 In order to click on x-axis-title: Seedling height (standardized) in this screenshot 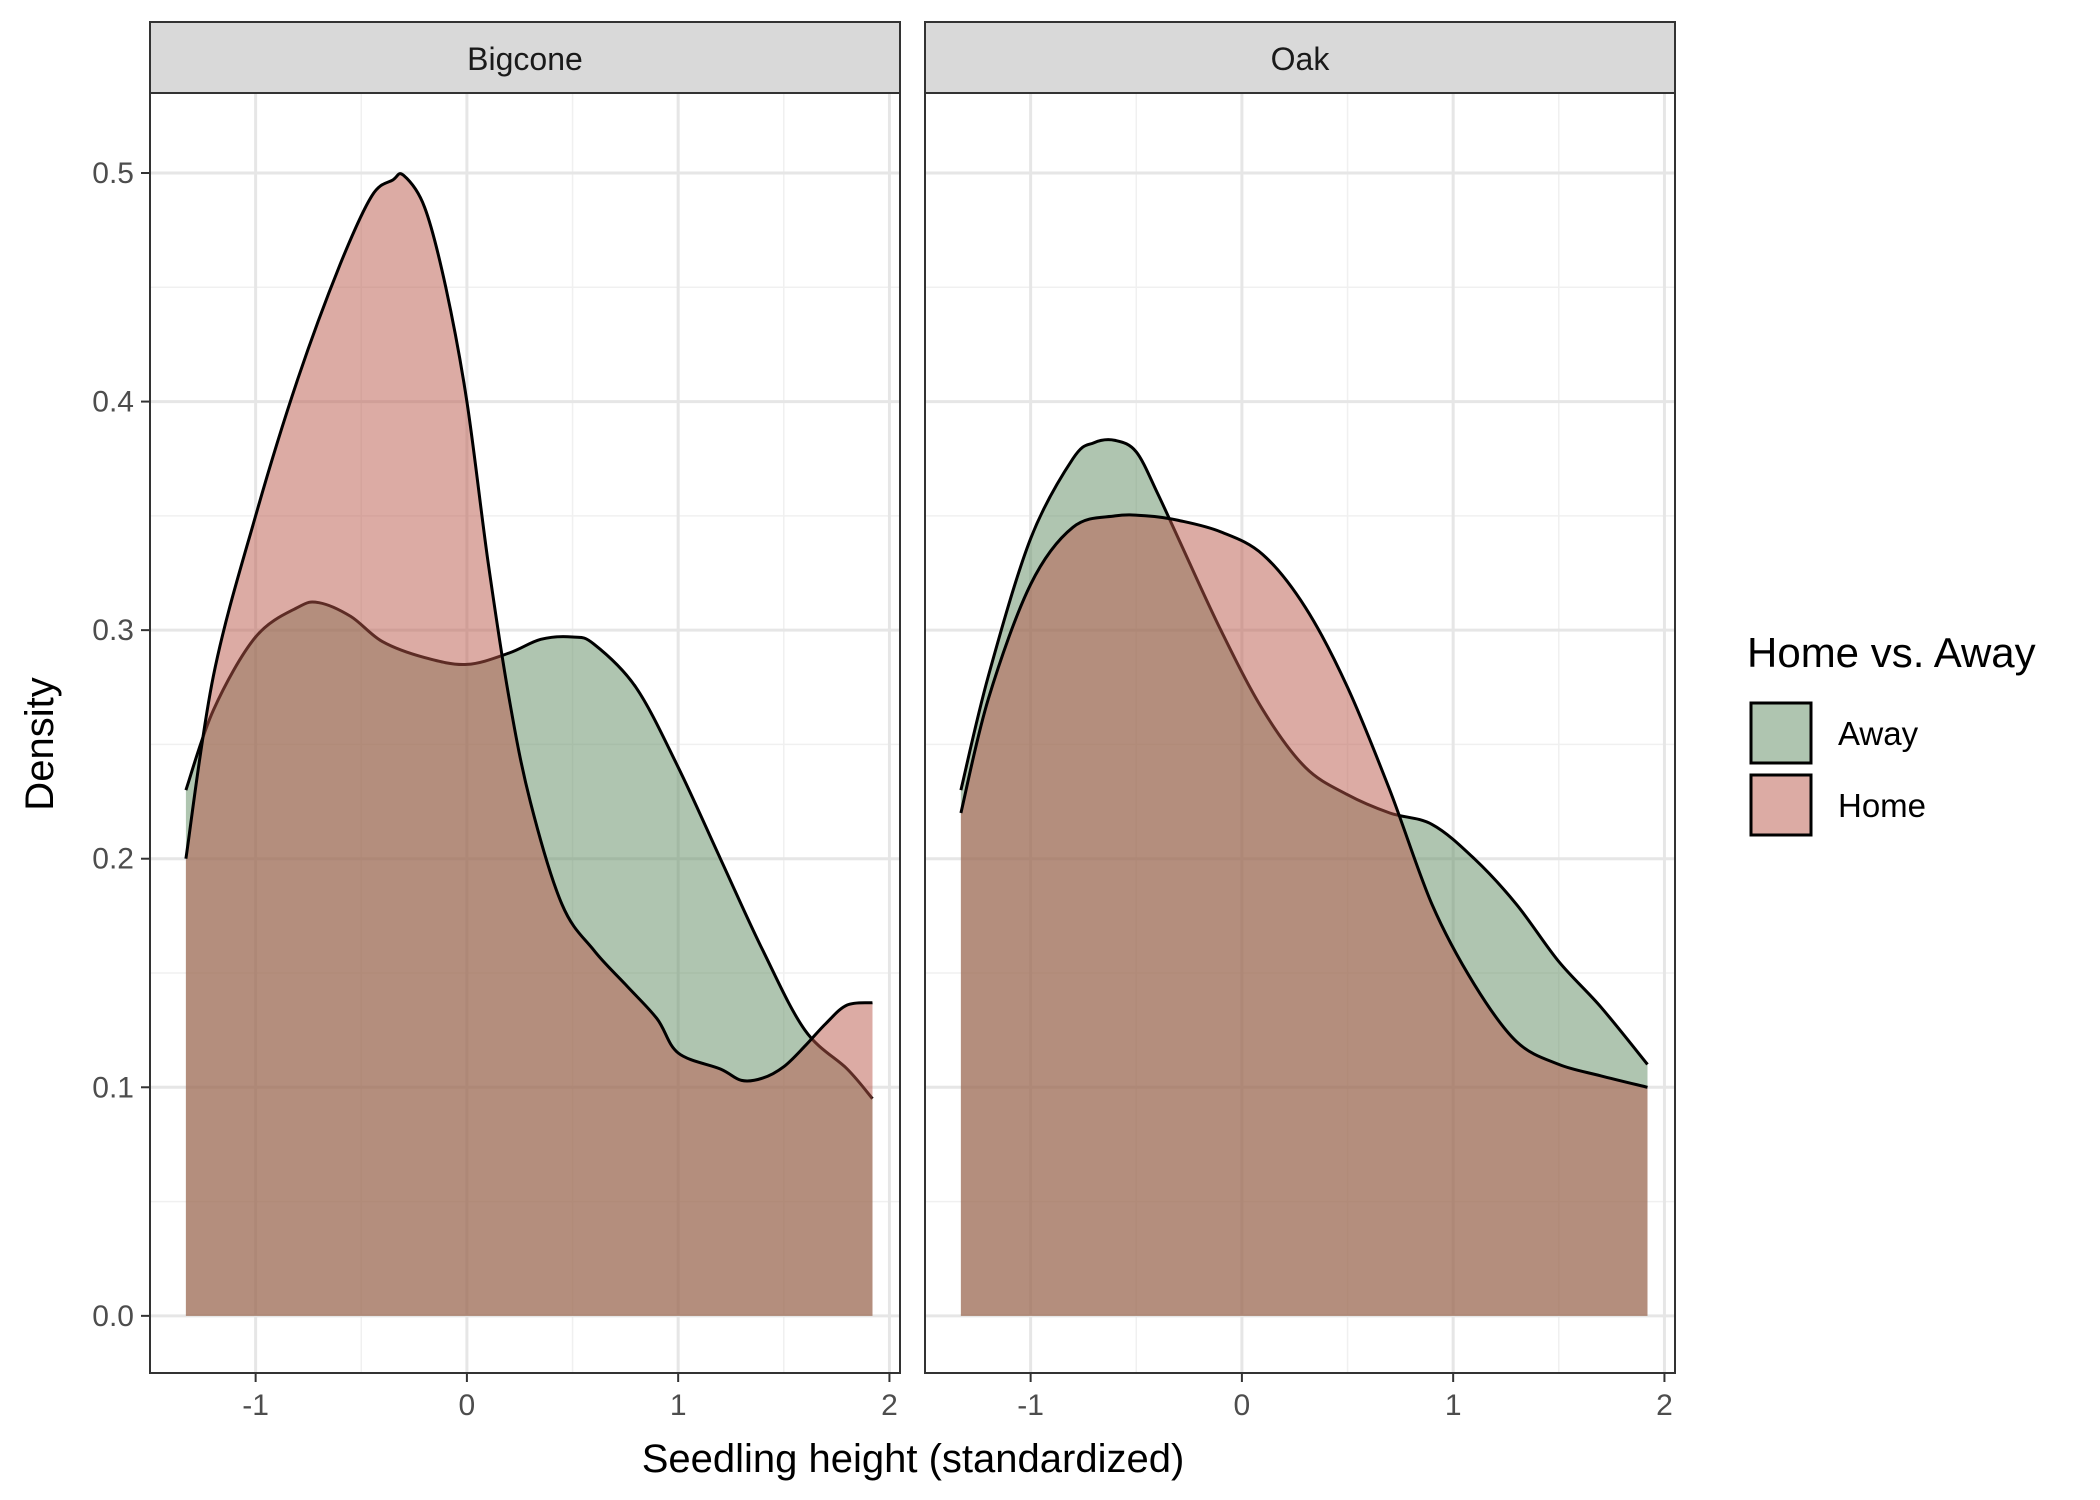, I will do `click(913, 1459)`.